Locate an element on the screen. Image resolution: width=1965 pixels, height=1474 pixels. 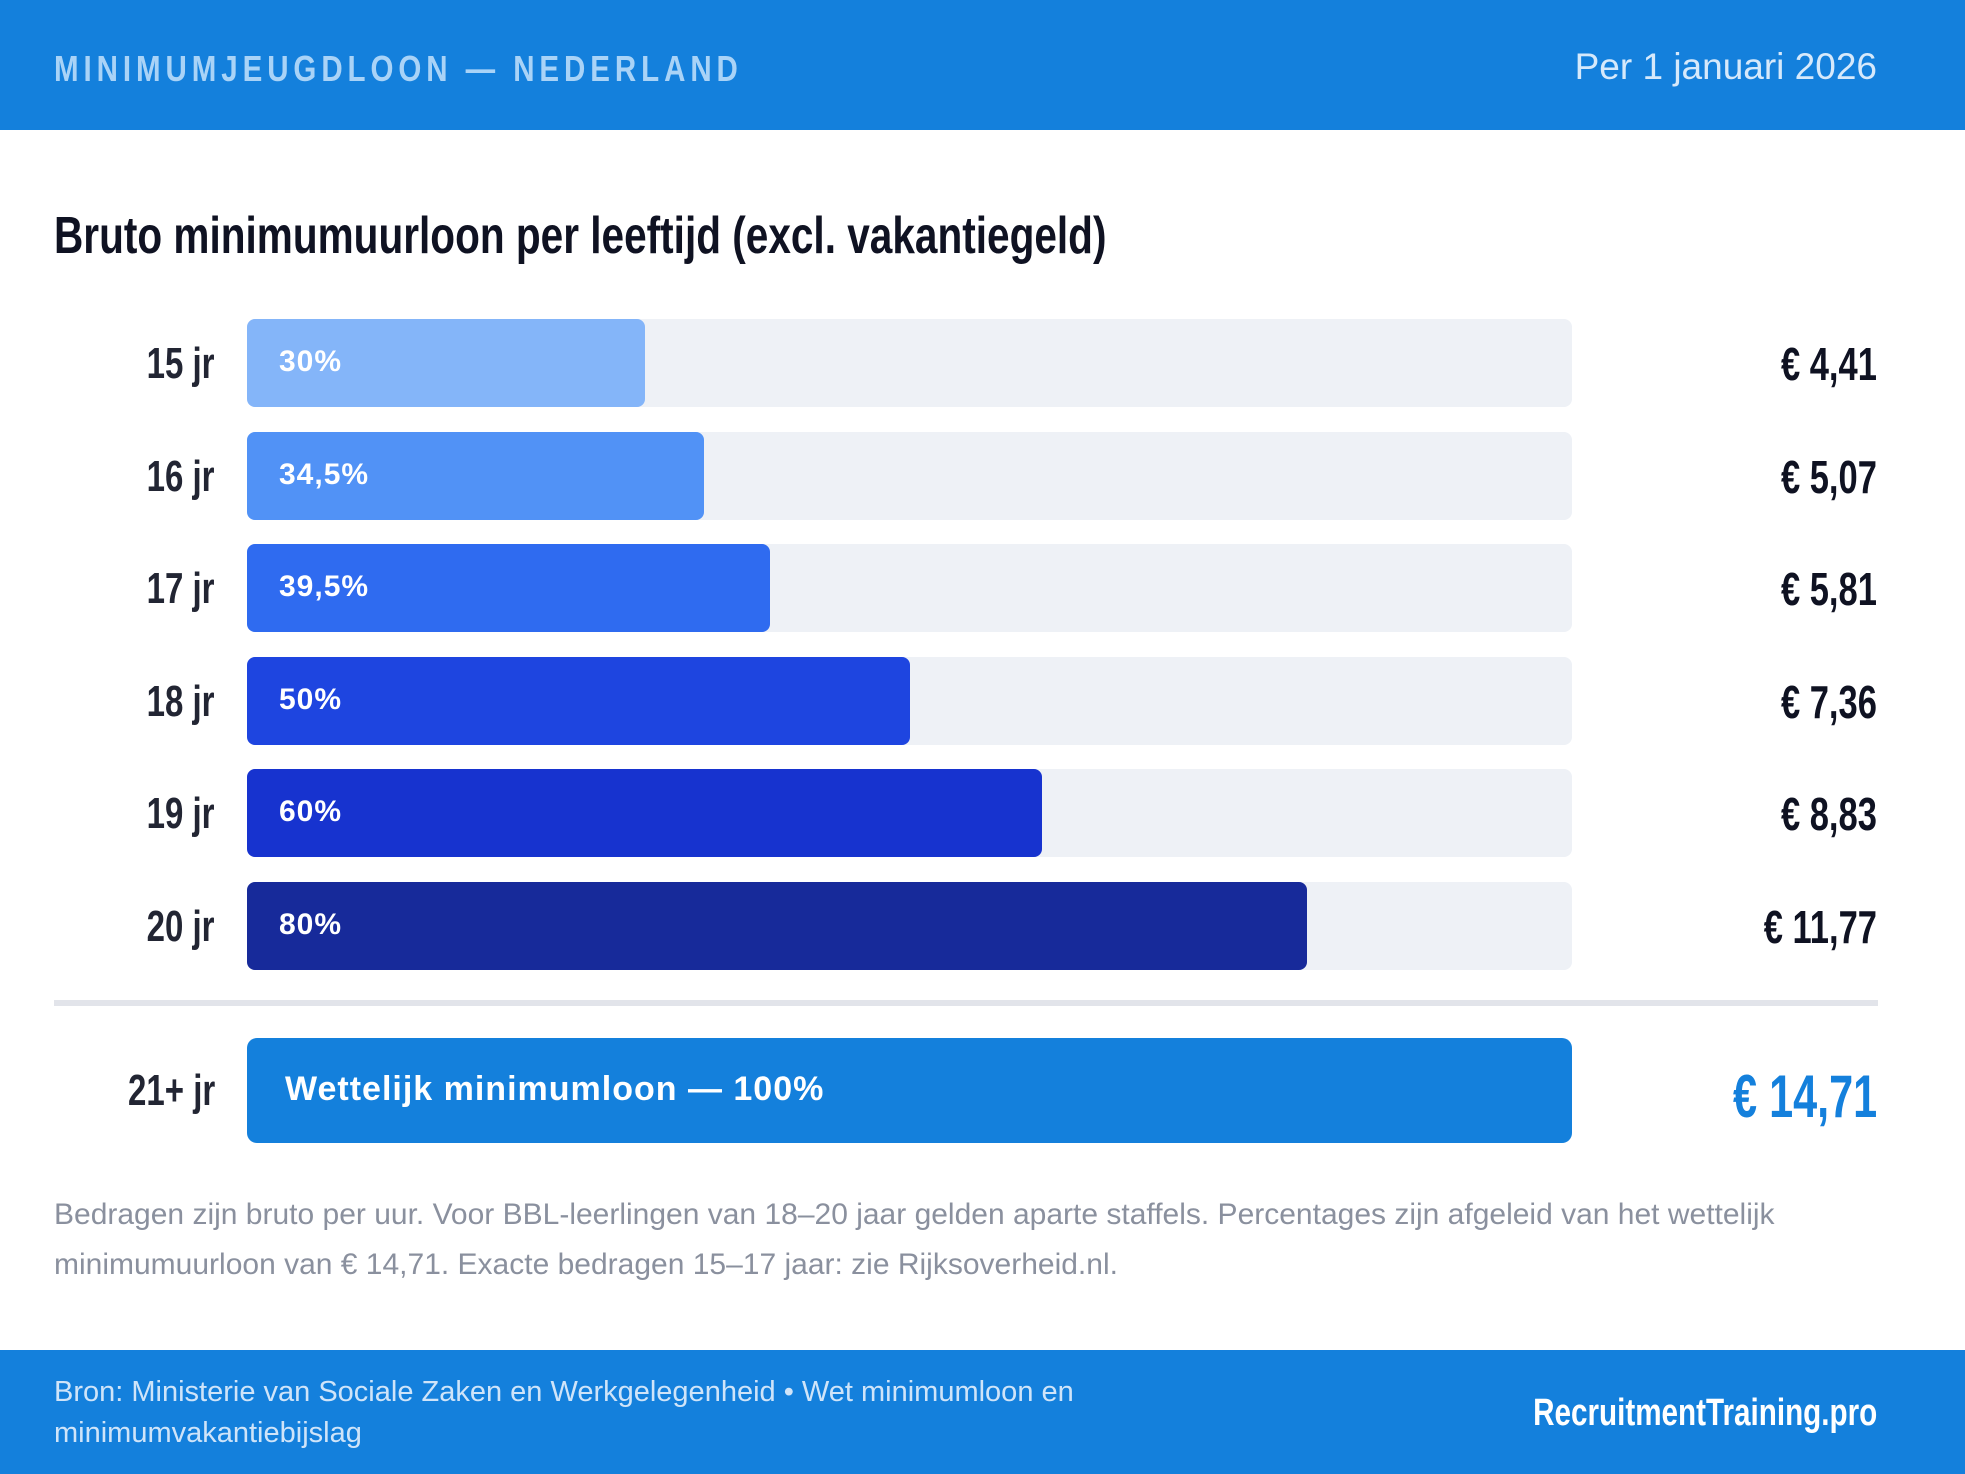
bar-percent-label: 50% is located at coordinates (311, 699).